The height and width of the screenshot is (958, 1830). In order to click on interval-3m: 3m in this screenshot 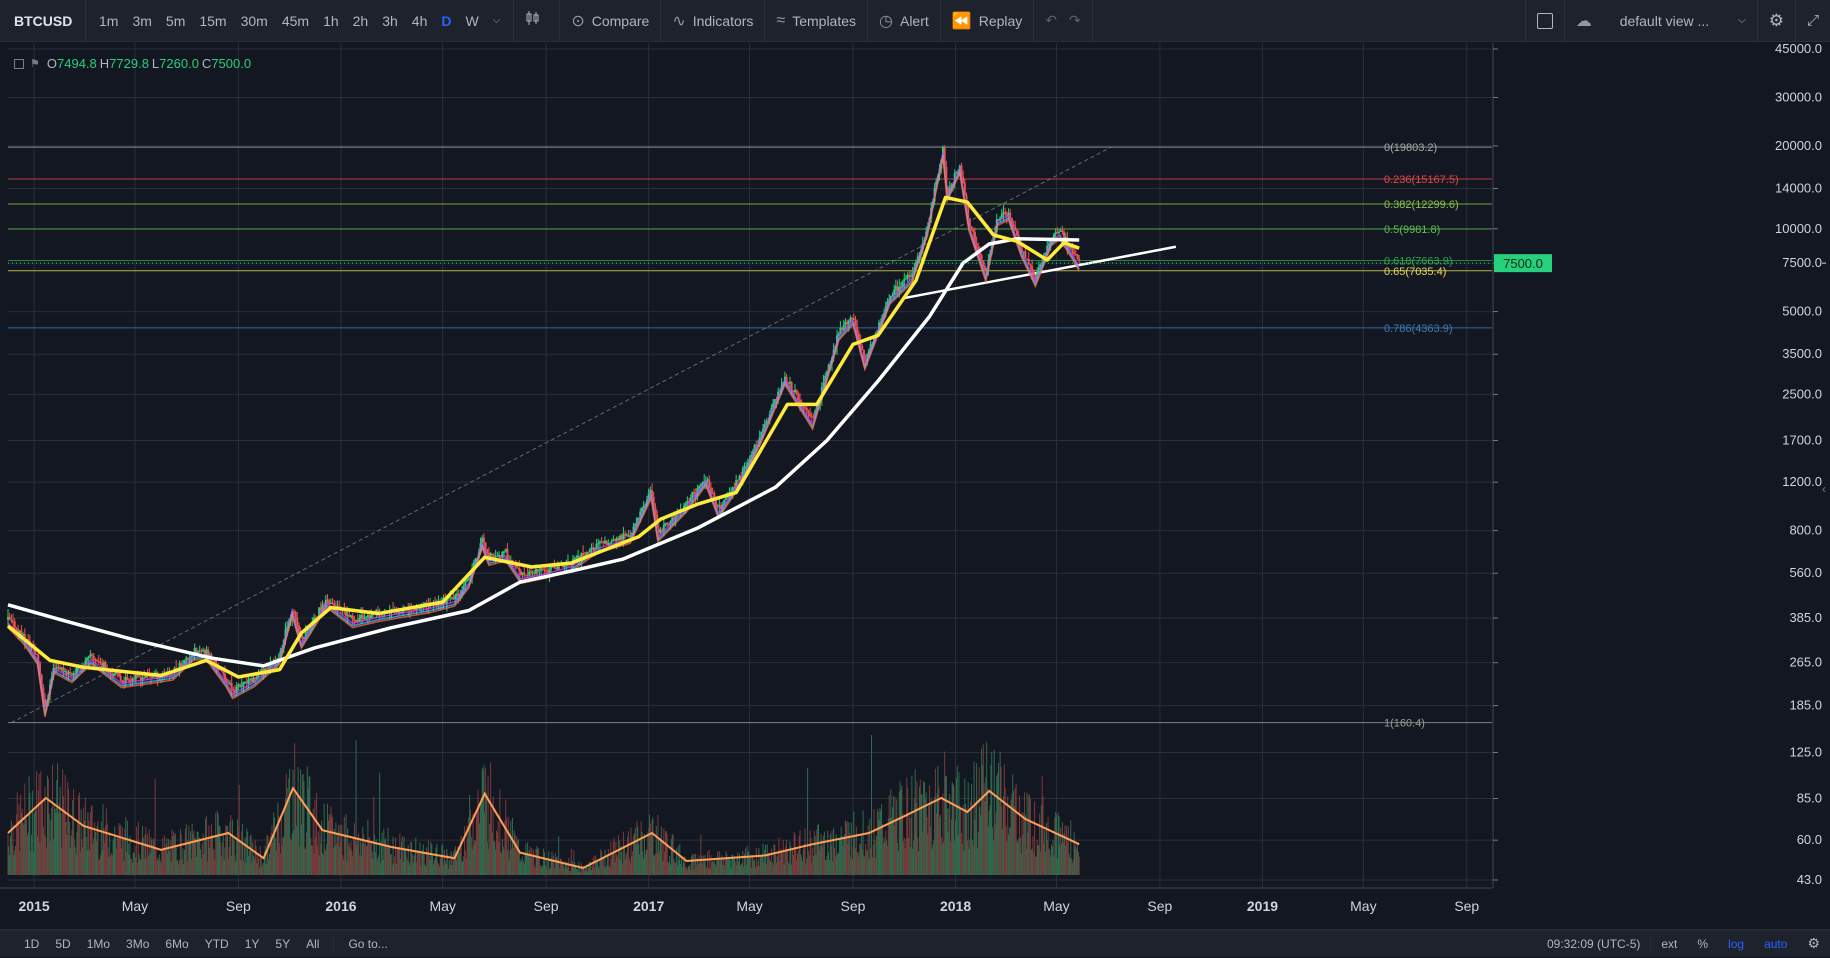, I will do `click(142, 20)`.